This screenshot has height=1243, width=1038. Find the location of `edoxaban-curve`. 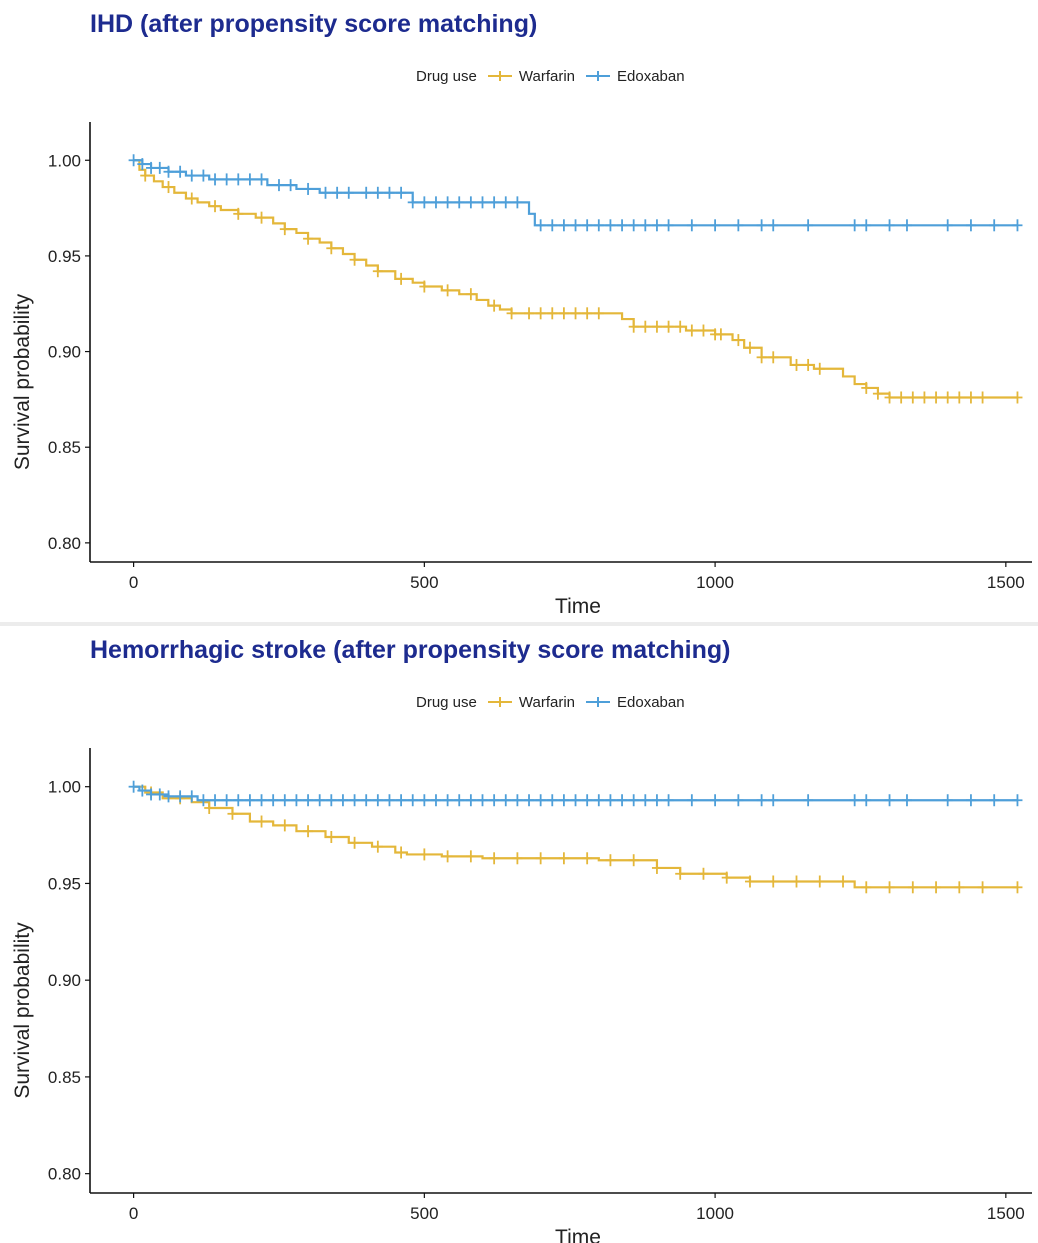

edoxaban-curve is located at coordinates (575, 193).